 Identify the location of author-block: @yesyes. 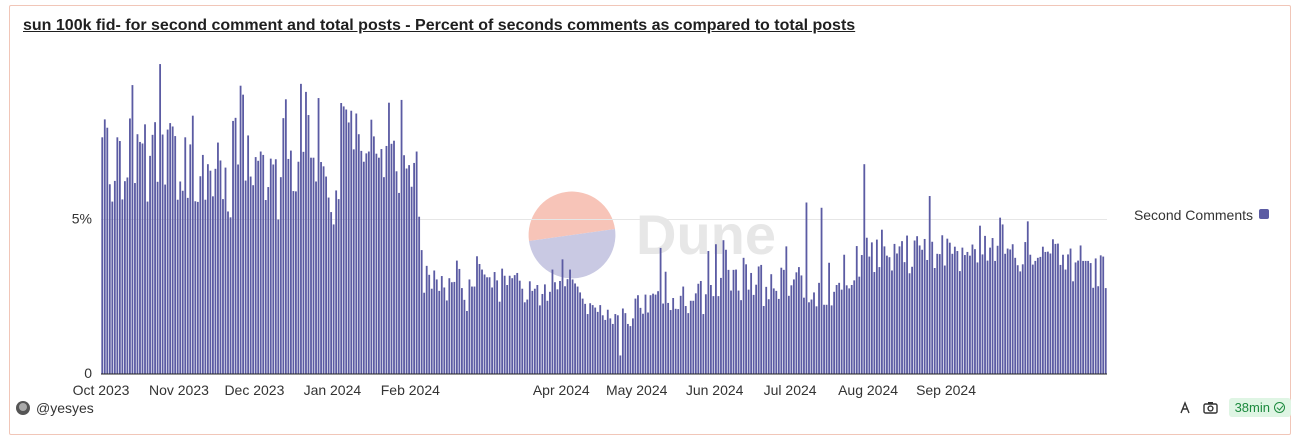
(55, 408).